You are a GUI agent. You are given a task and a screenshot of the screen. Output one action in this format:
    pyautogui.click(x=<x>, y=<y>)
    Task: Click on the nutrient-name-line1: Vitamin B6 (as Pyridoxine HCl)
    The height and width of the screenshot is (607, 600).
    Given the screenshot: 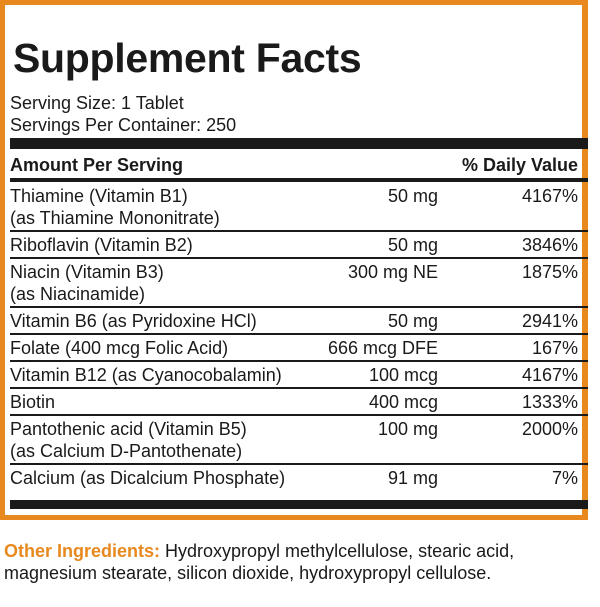 What is the action you would take?
    pyautogui.click(x=133, y=321)
    